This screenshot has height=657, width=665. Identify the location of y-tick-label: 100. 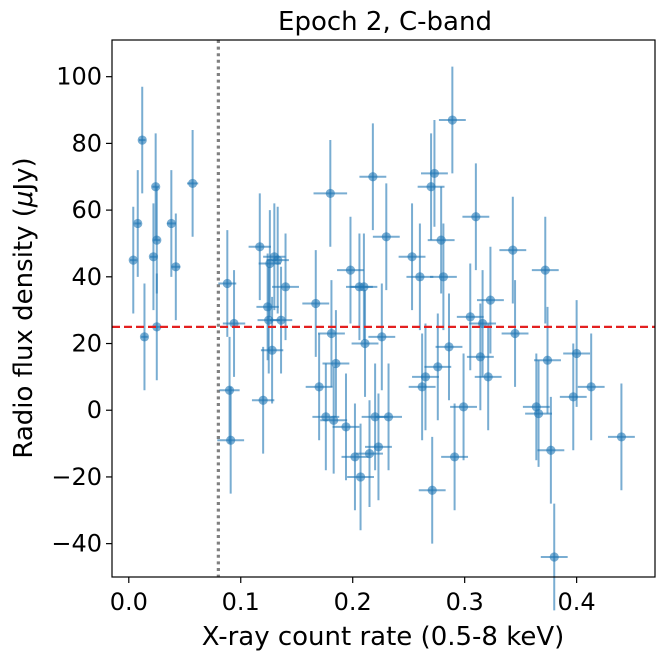
(79, 77).